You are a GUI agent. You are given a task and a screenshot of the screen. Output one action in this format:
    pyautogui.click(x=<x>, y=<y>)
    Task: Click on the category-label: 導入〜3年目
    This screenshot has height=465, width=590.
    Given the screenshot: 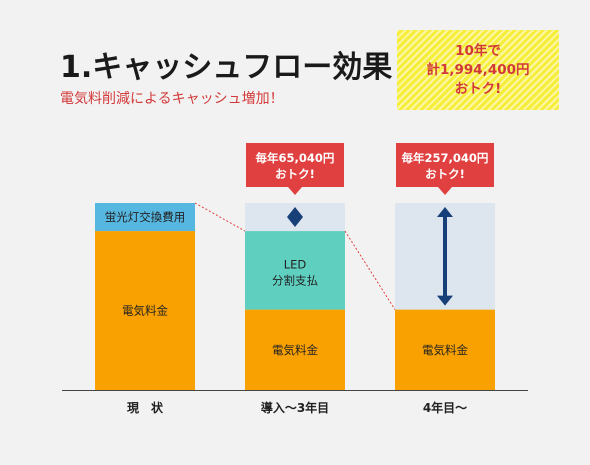 What is the action you would take?
    pyautogui.click(x=295, y=407)
    